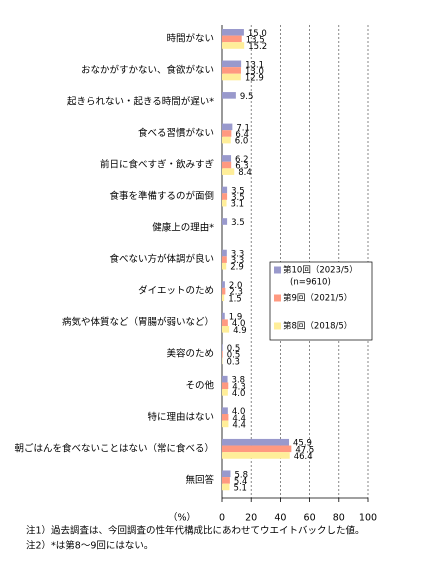 The height and width of the screenshot is (570, 425). What do you see at coordinates (140, 101) in the screenshot?
I see `y-tick-label: 起きられない・起きる時間が遅い*` at bounding box center [140, 101].